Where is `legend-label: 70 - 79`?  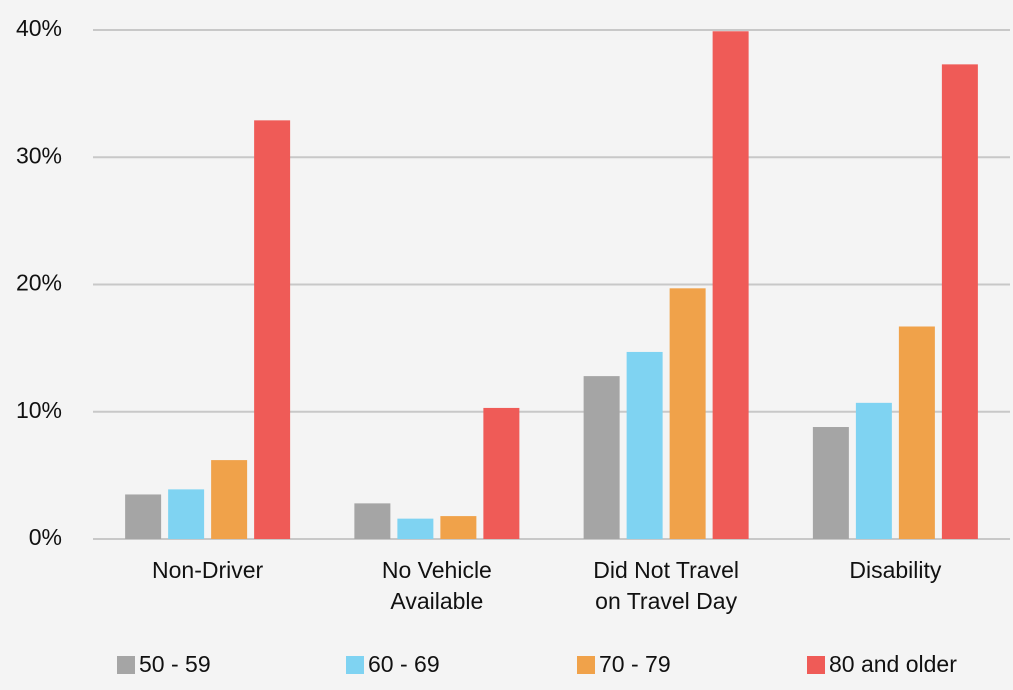
legend-label: 70 - 79 is located at coordinates (635, 664).